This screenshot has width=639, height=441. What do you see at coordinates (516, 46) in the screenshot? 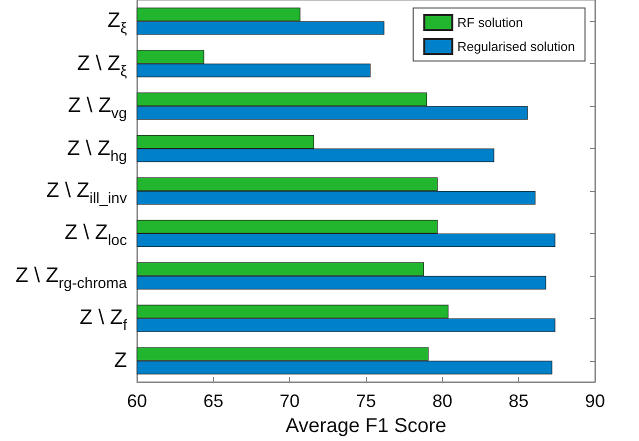
I see `legend-label: Regularised solution` at bounding box center [516, 46].